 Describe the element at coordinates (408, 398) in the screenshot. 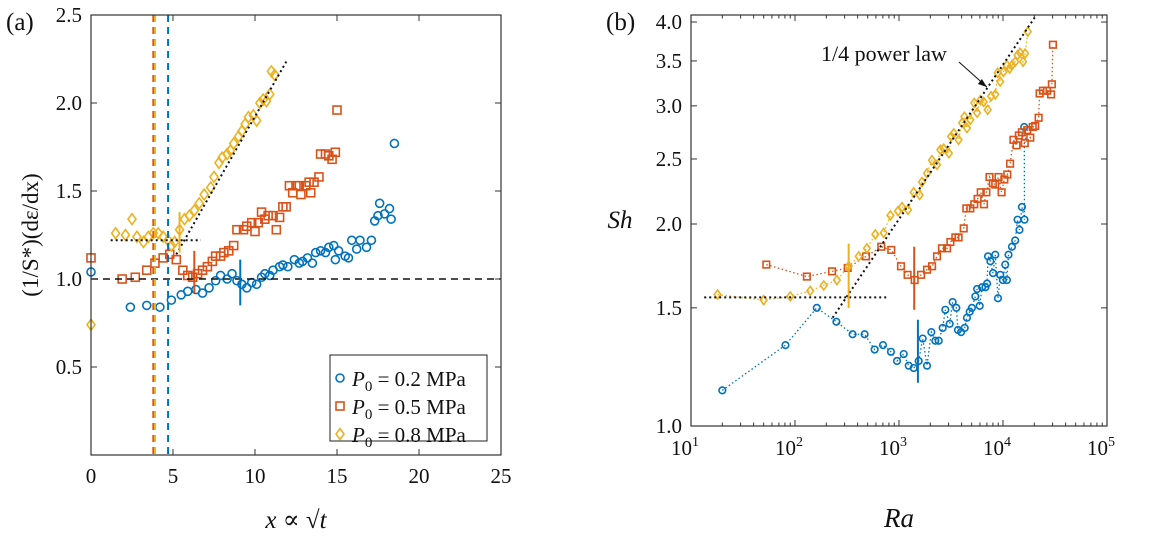

I see `legend-box` at that location.